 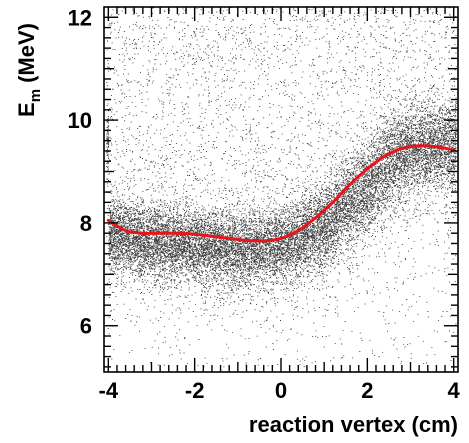 What do you see at coordinates (281, 390) in the screenshot?
I see `x-tick-label: 0` at bounding box center [281, 390].